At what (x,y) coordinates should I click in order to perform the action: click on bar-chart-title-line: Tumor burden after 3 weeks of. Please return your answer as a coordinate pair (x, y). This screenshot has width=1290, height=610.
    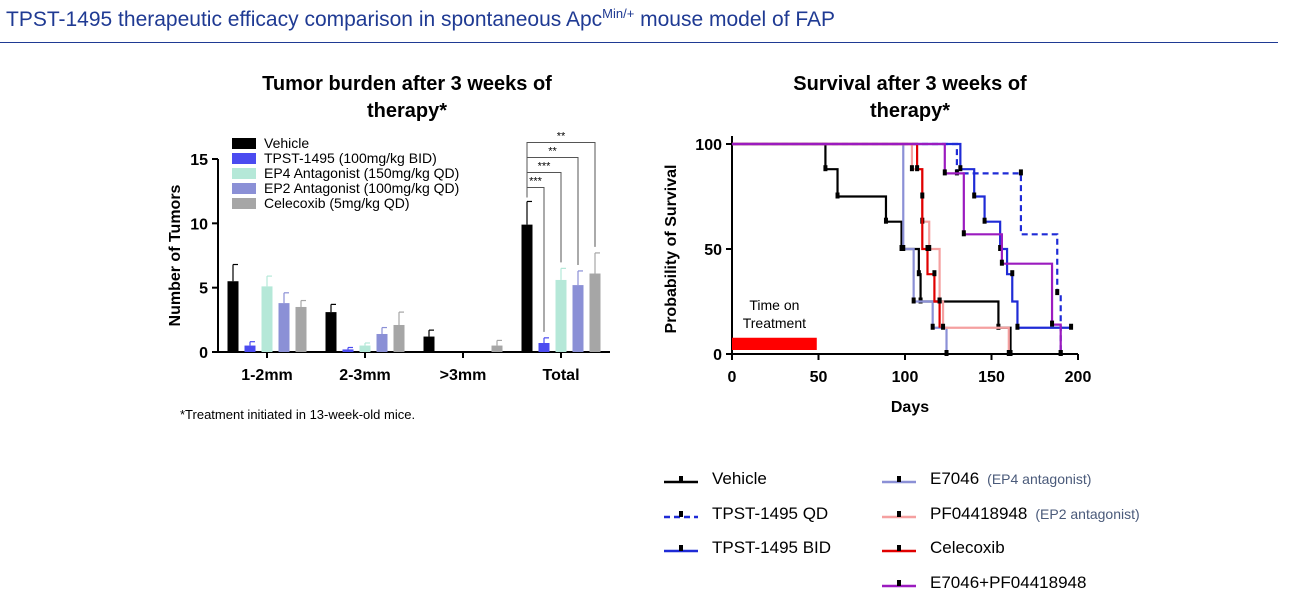
    Looking at the image, I should click on (407, 84).